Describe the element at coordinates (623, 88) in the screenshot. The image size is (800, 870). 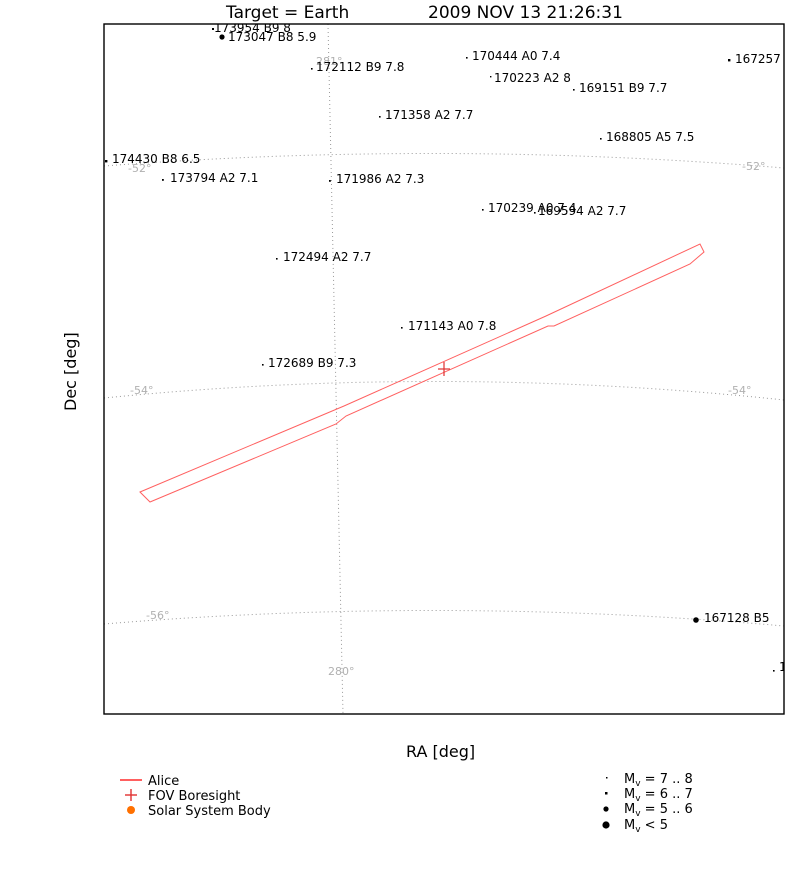
I see `svg-text: 169151 B9 7.7` at that location.